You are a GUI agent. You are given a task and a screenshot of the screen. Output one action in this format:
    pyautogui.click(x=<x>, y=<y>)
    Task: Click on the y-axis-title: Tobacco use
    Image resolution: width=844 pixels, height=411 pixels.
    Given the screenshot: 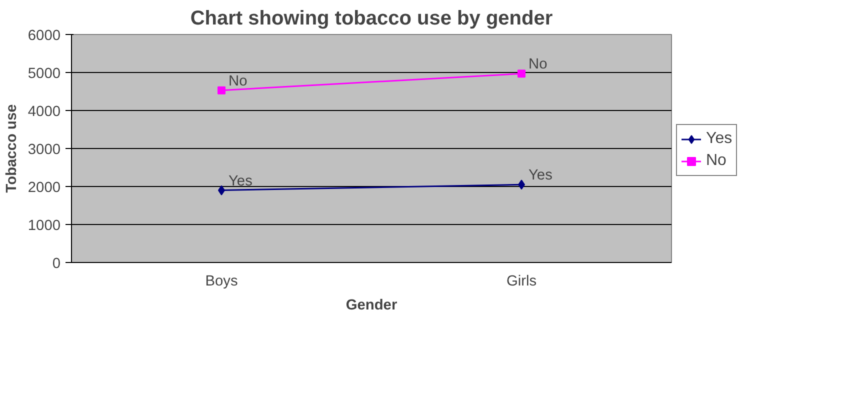 What is the action you would take?
    pyautogui.click(x=12, y=148)
    